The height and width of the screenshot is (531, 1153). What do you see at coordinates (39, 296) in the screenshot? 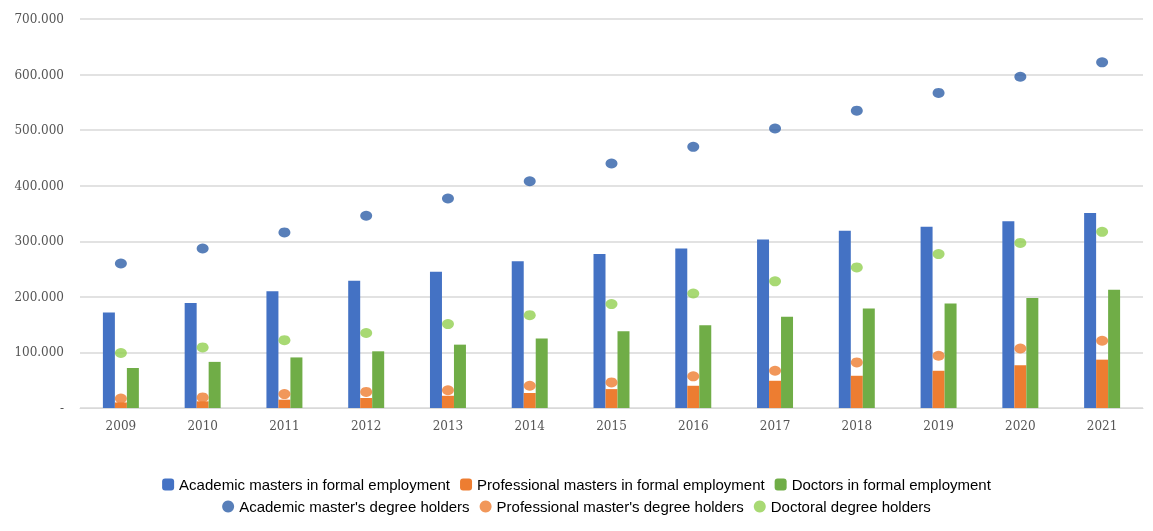
I see `y-tick-label: 200.000` at bounding box center [39, 296].